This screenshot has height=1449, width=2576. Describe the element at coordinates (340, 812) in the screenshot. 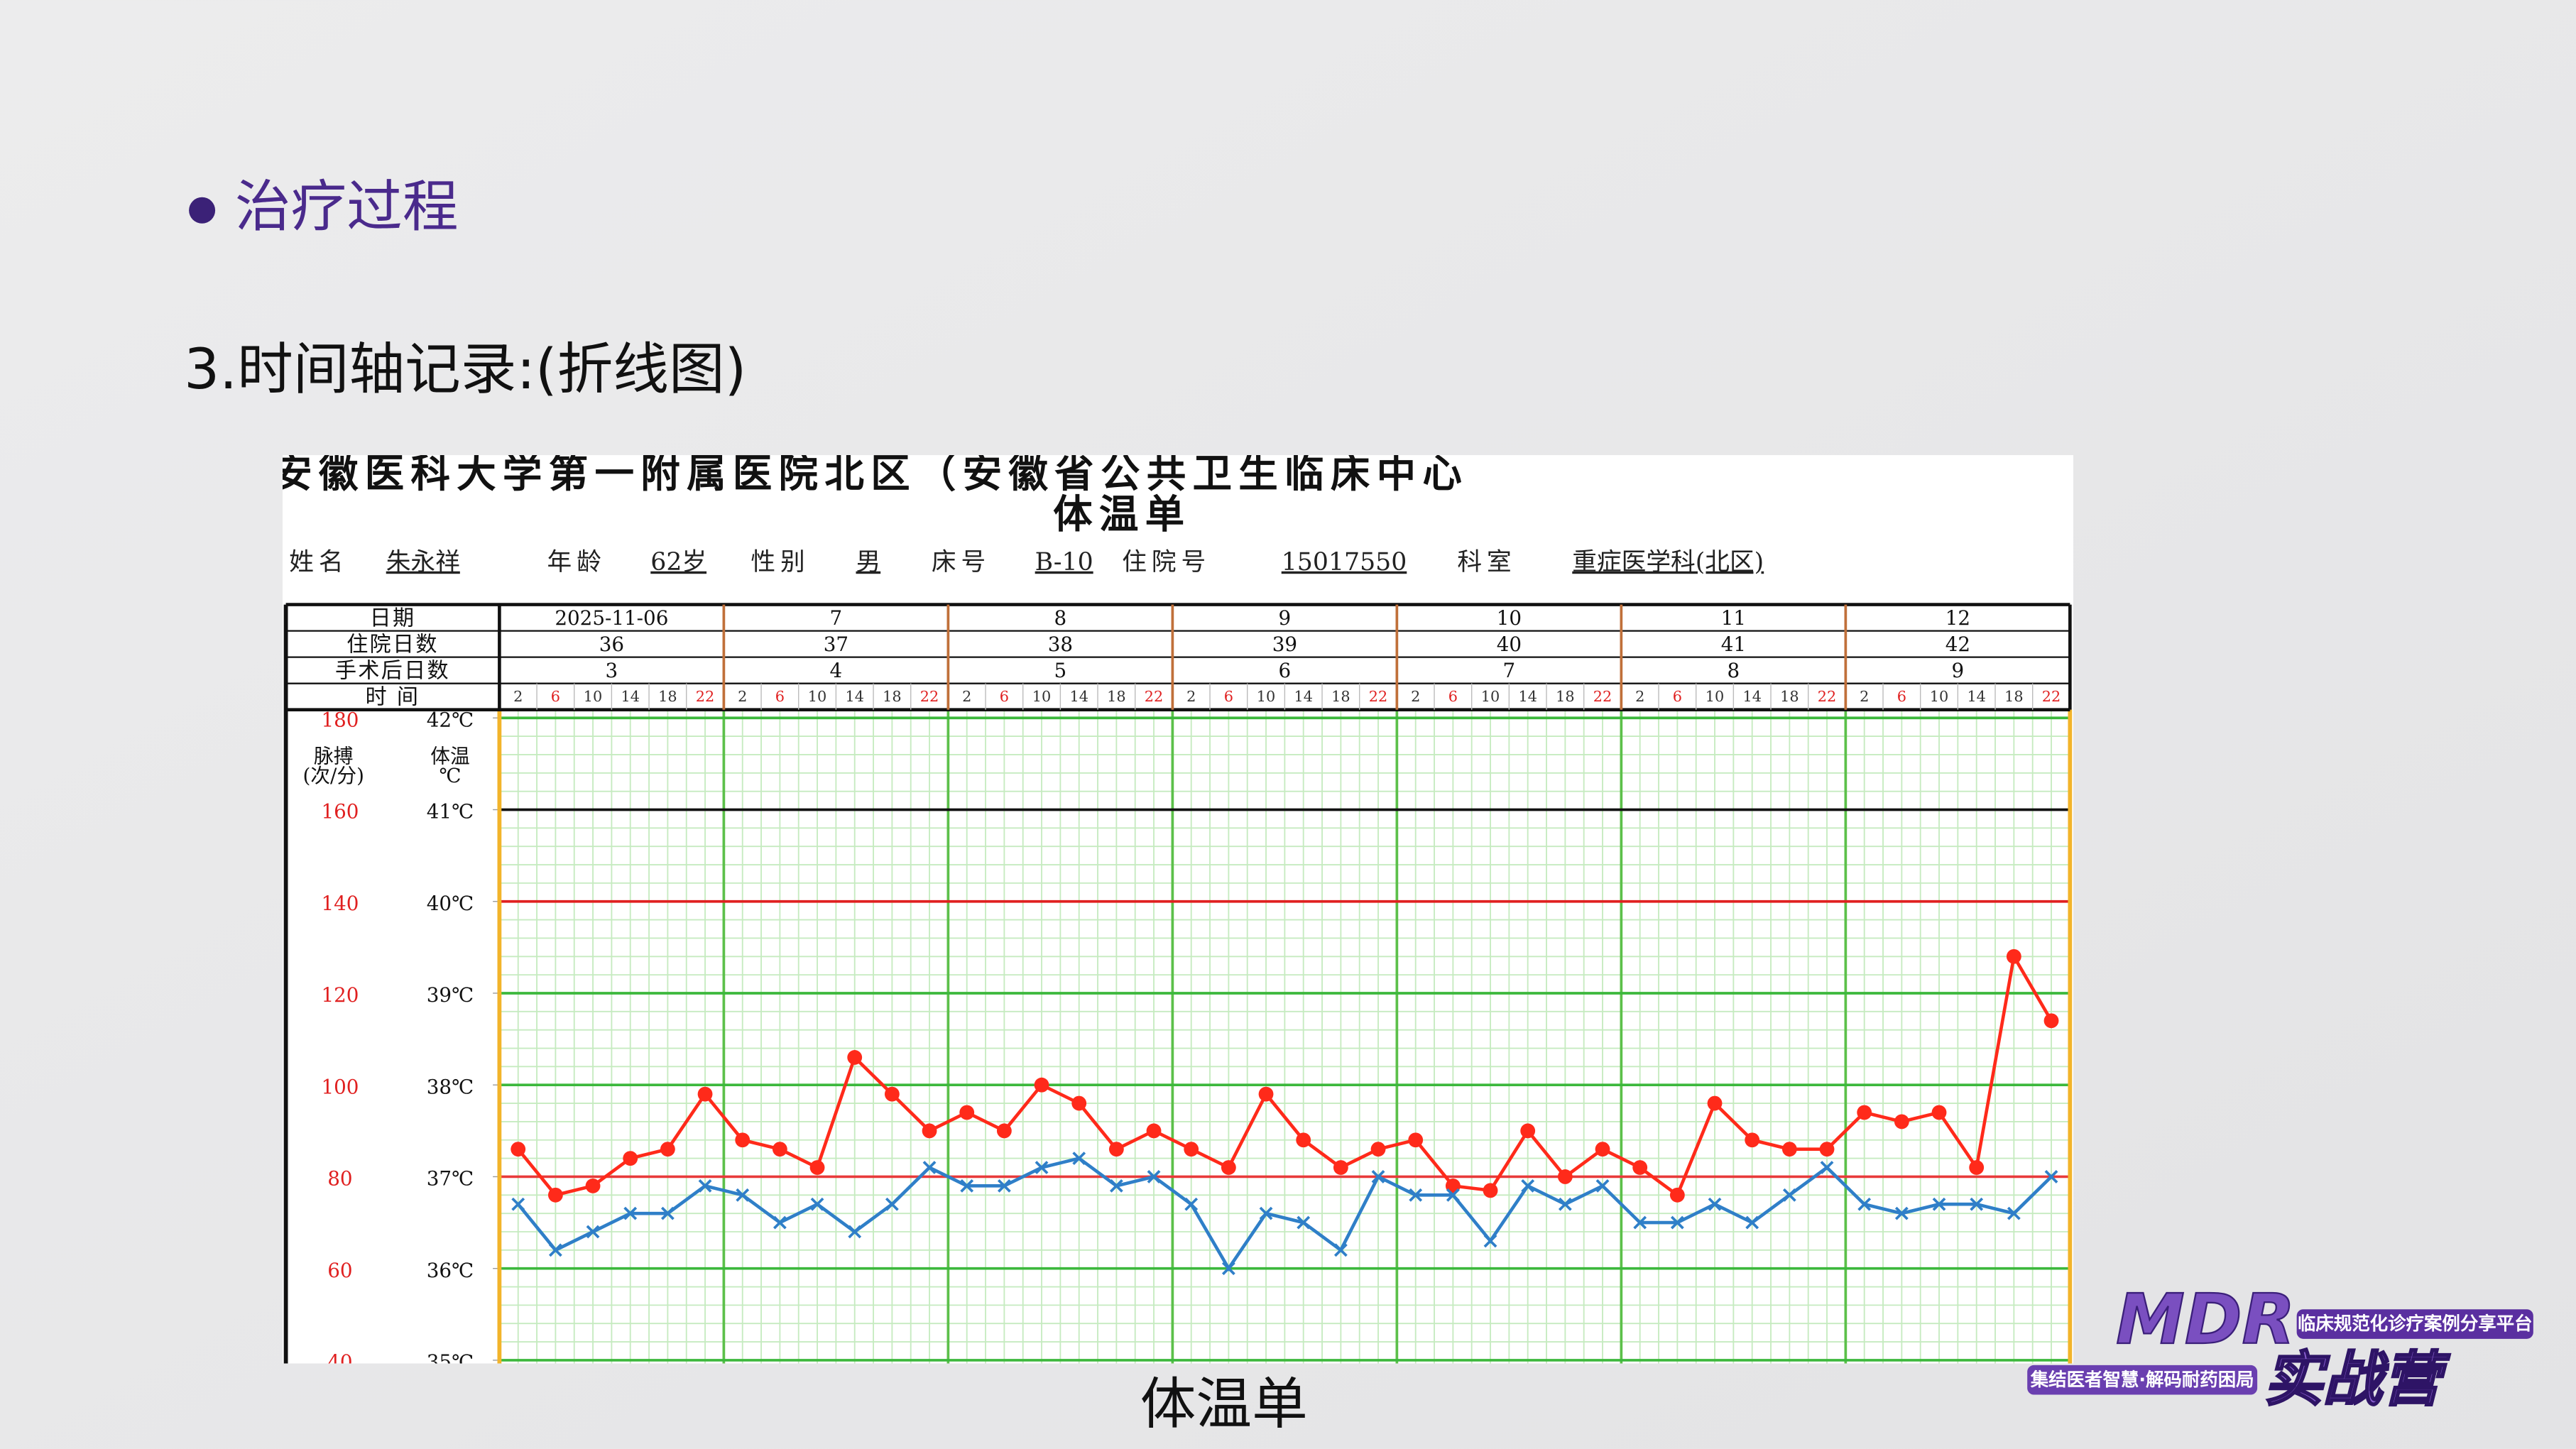

I see `y2-tick-label: 160` at that location.